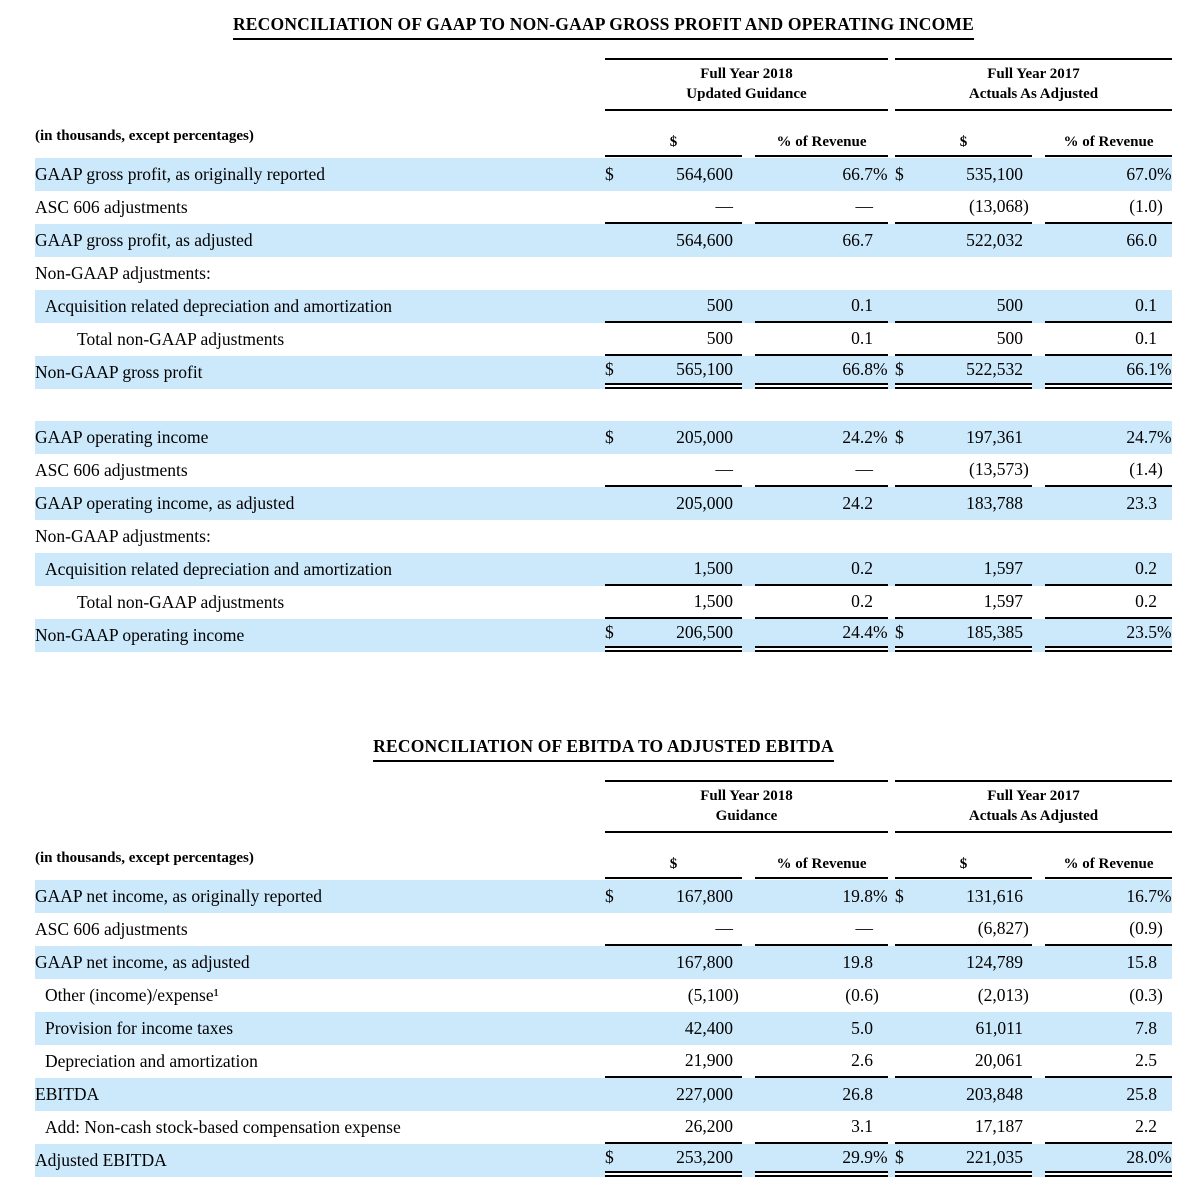 This screenshot has width=1200, height=1200. Describe the element at coordinates (673, 437) in the screenshot. I see `amount-cell: $205,000` at that location.